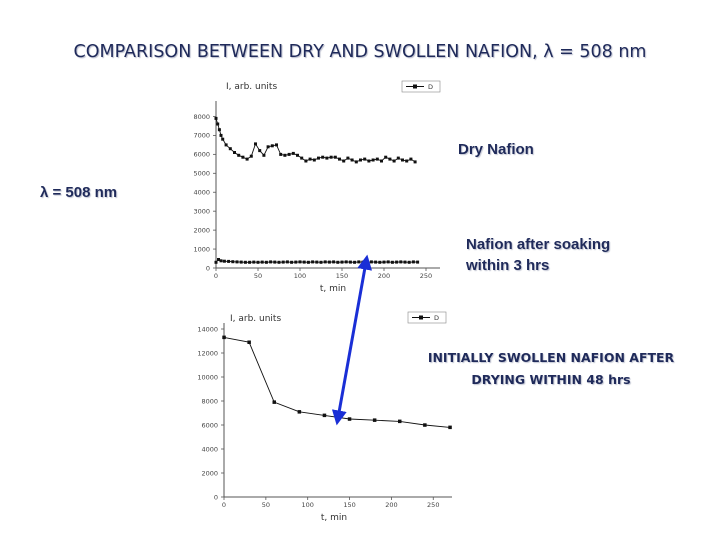 This screenshot has width=720, height=540. Describe the element at coordinates (352, 340) in the screenshot. I see `comparison-arrow` at that location.